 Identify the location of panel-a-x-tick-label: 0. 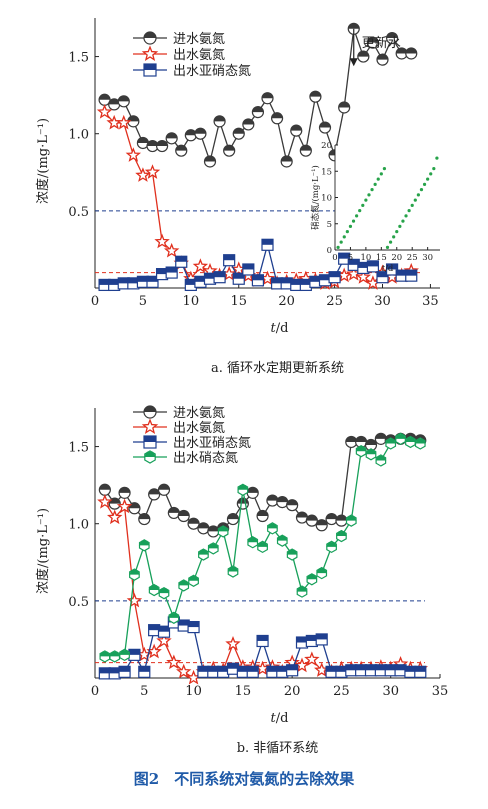
(95, 301).